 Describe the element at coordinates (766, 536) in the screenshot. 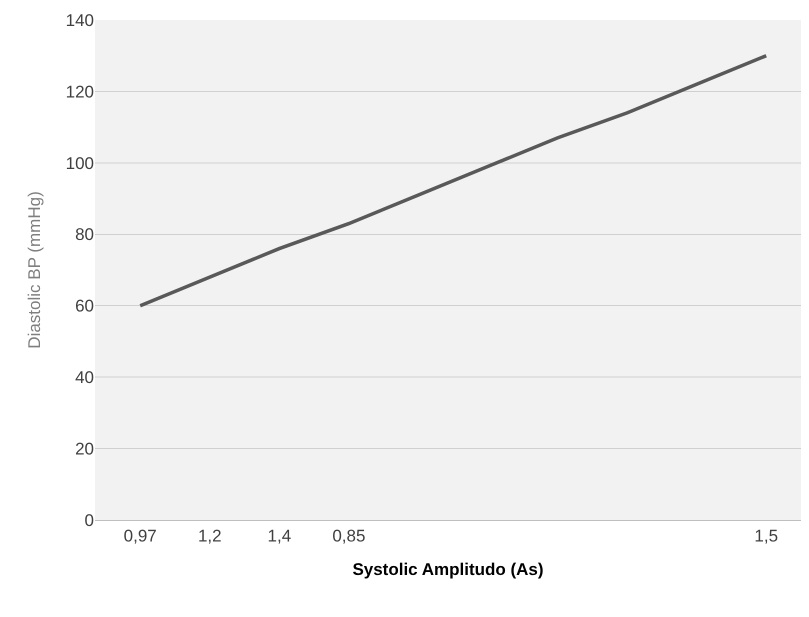

I see `x-tick-label: 1,5` at that location.